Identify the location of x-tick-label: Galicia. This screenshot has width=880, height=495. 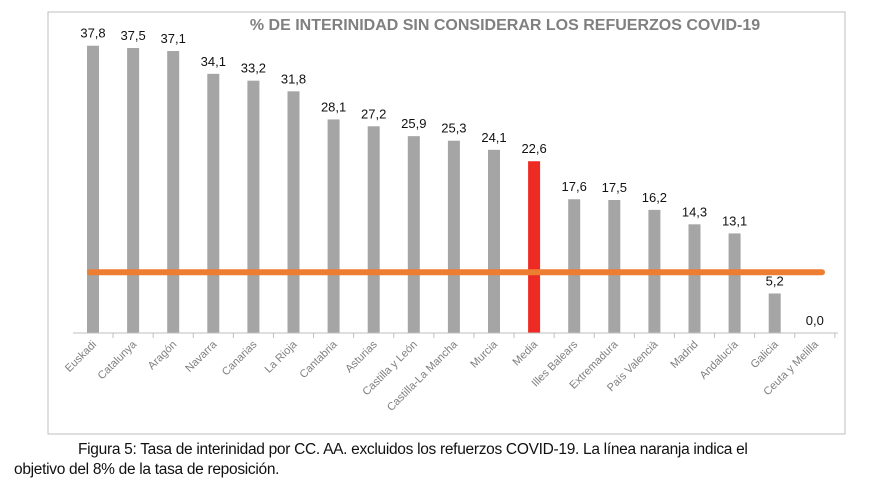
(765, 354).